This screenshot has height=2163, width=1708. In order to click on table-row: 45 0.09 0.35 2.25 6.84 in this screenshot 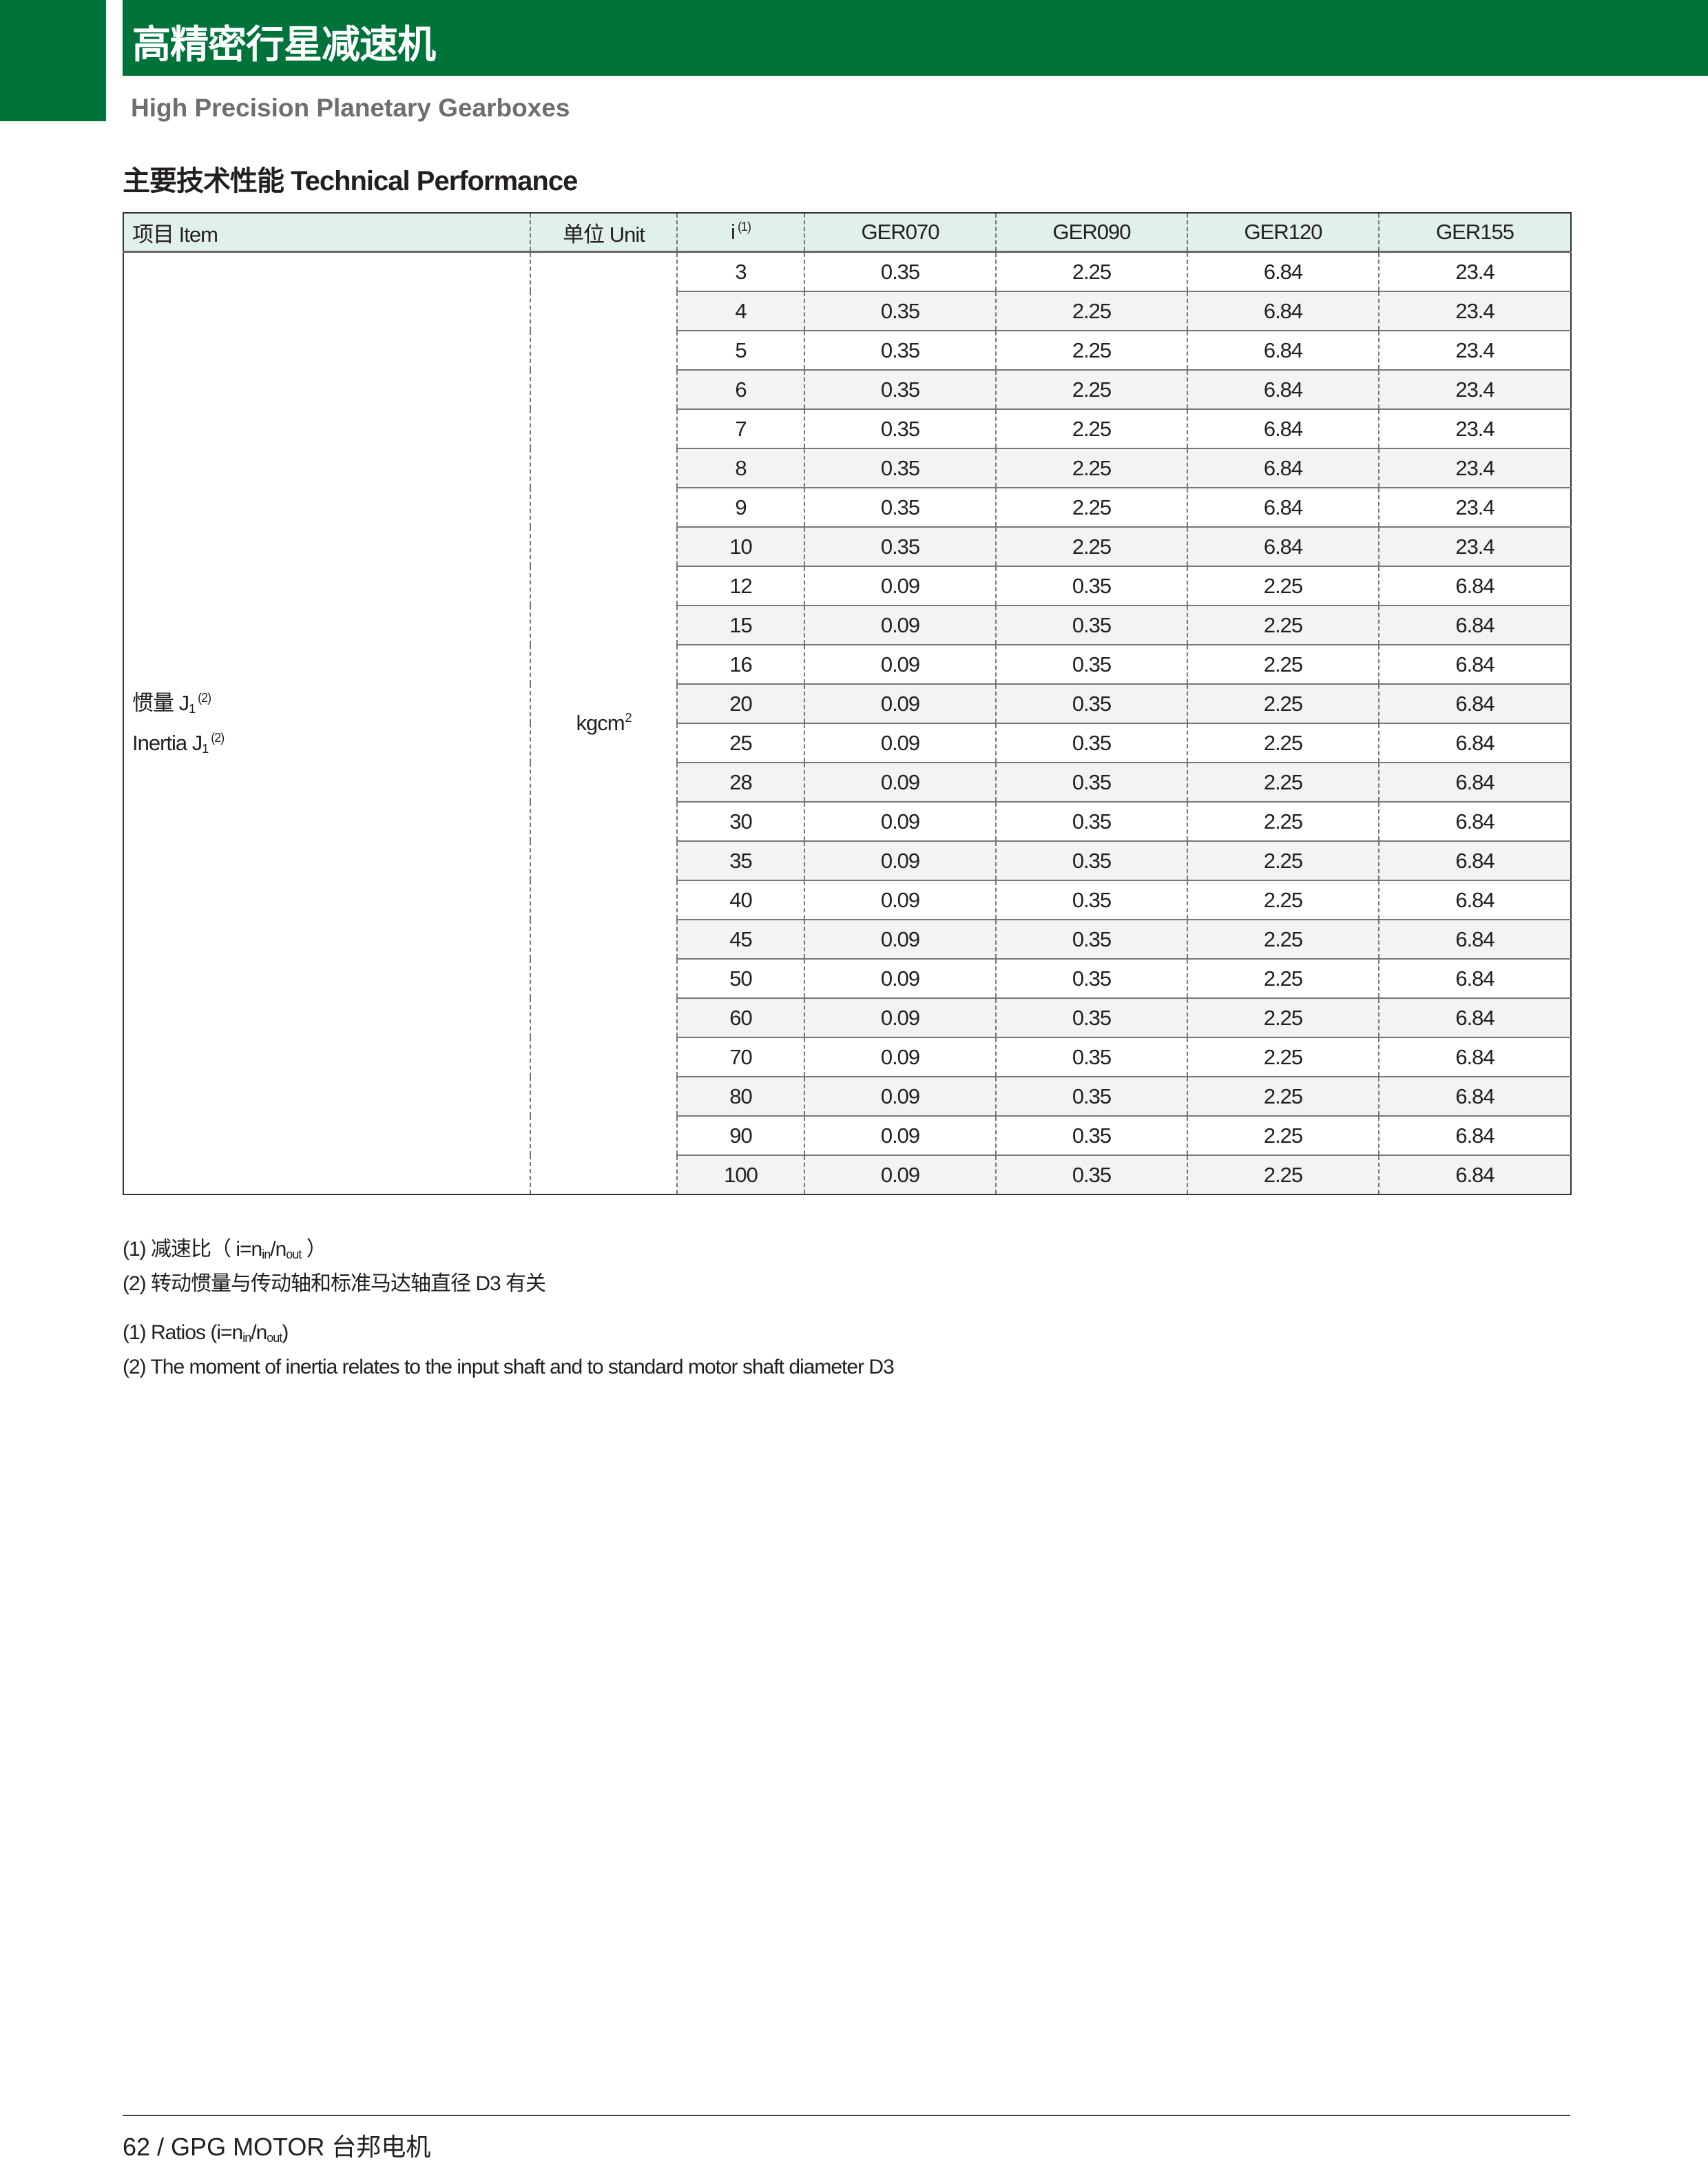, I will do `click(847, 939)`.